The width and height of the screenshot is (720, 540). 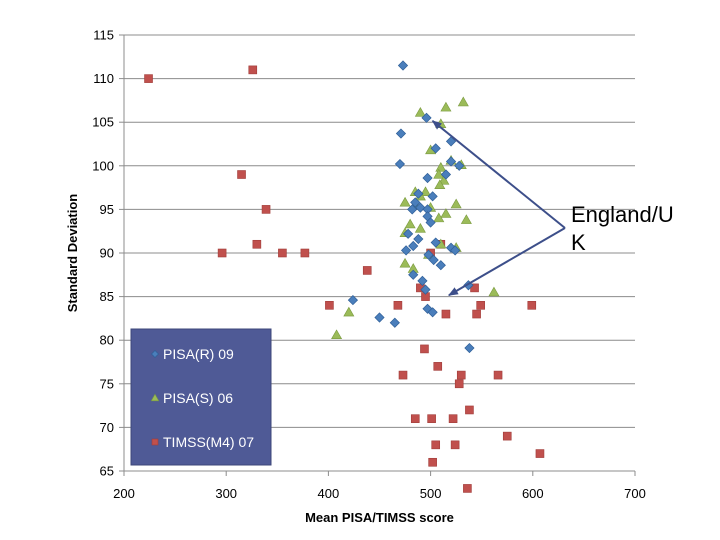 I want to click on annotation-label: England/U, so click(x=622, y=214).